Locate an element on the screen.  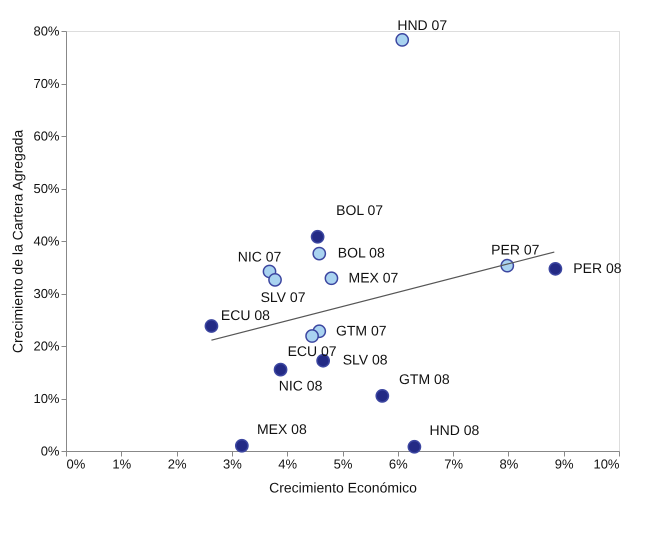
annotation: MEX 07 is located at coordinates (373, 277).